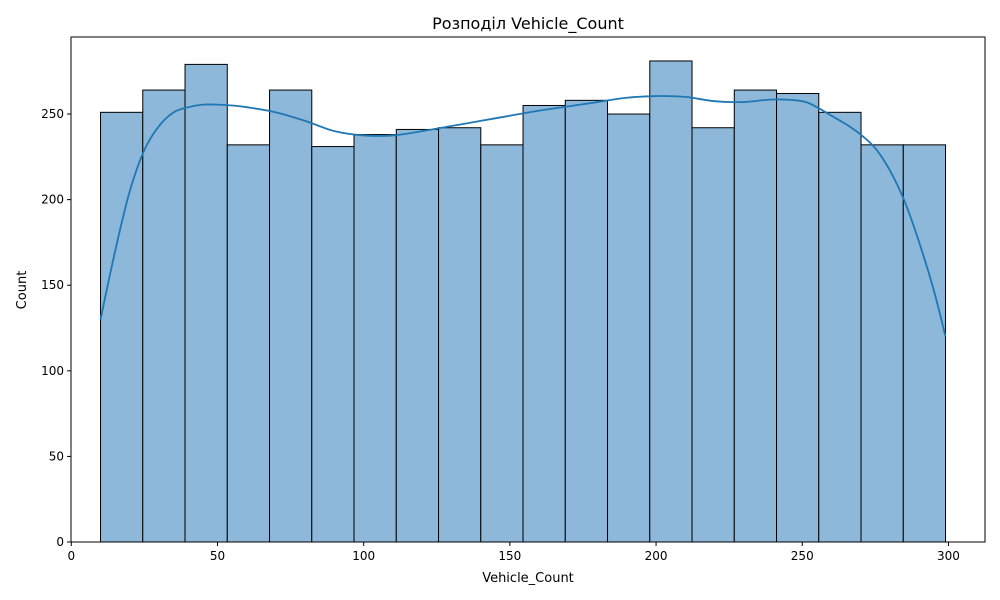 This screenshot has height=600, width=1000. I want to click on y-tick-label: 0, so click(60, 542).